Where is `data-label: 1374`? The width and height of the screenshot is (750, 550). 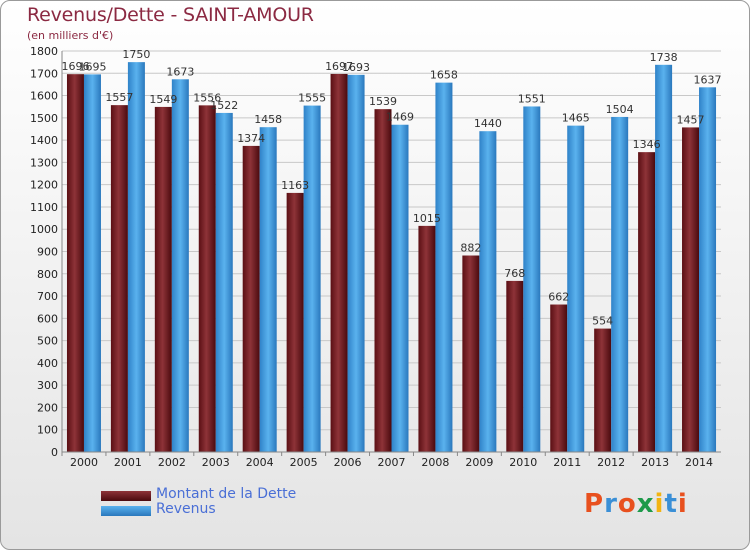
data-label: 1374 is located at coordinates (251, 138).